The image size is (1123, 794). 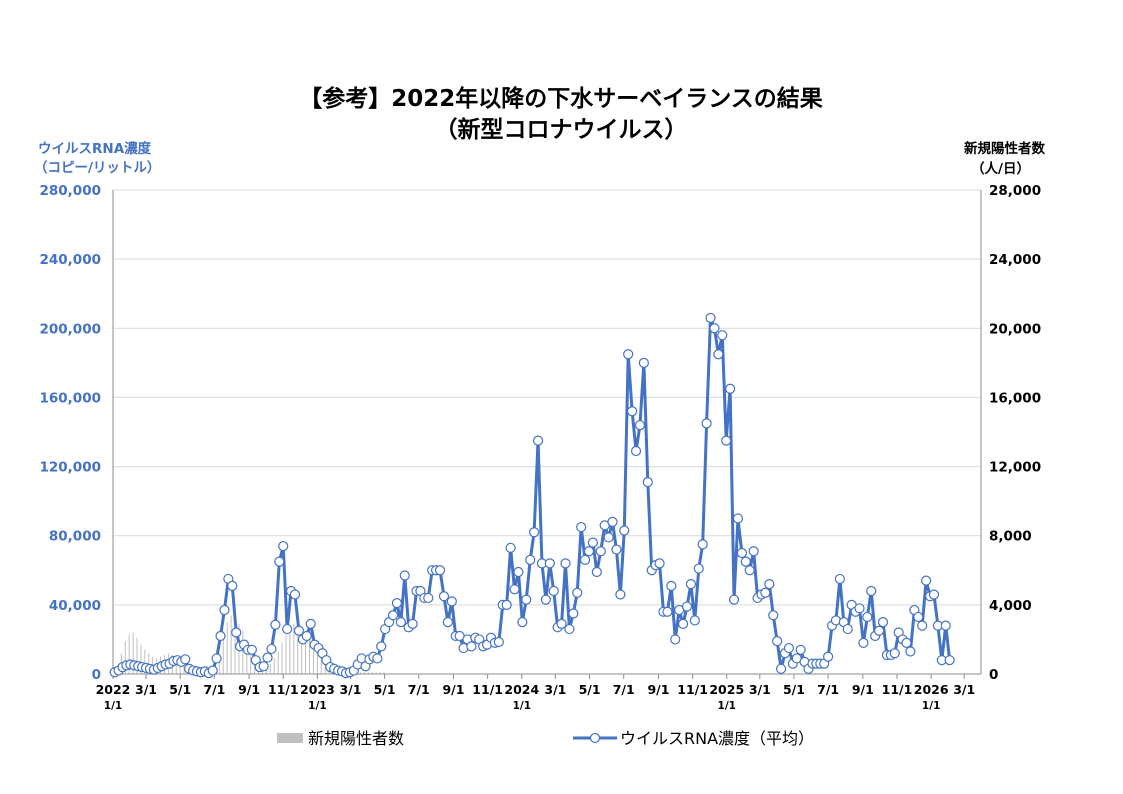 I want to click on right-tick-label: 24,000, so click(x=1015, y=260).